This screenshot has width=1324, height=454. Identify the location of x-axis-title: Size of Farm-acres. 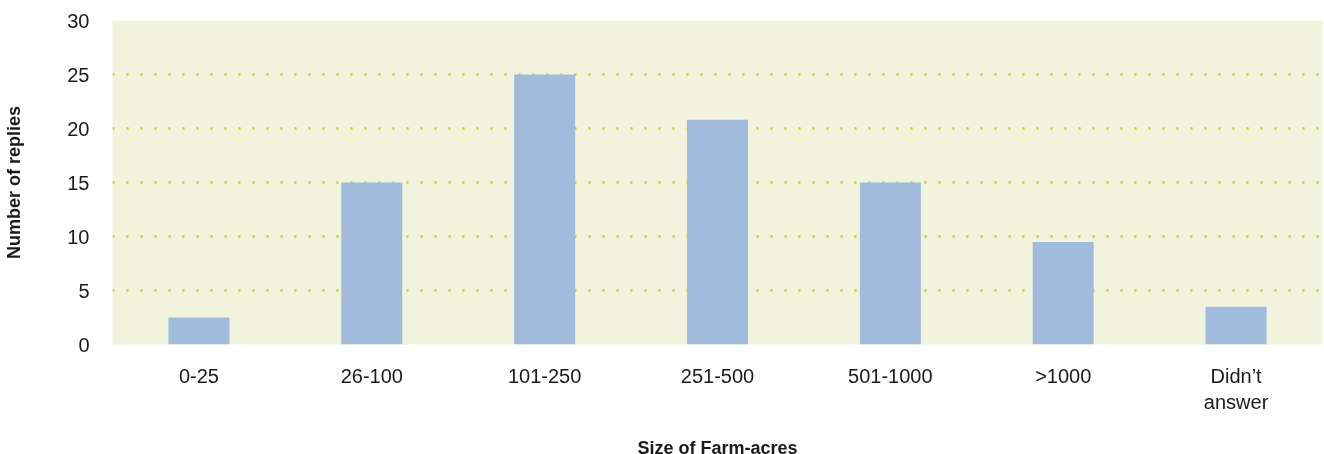
(717, 445).